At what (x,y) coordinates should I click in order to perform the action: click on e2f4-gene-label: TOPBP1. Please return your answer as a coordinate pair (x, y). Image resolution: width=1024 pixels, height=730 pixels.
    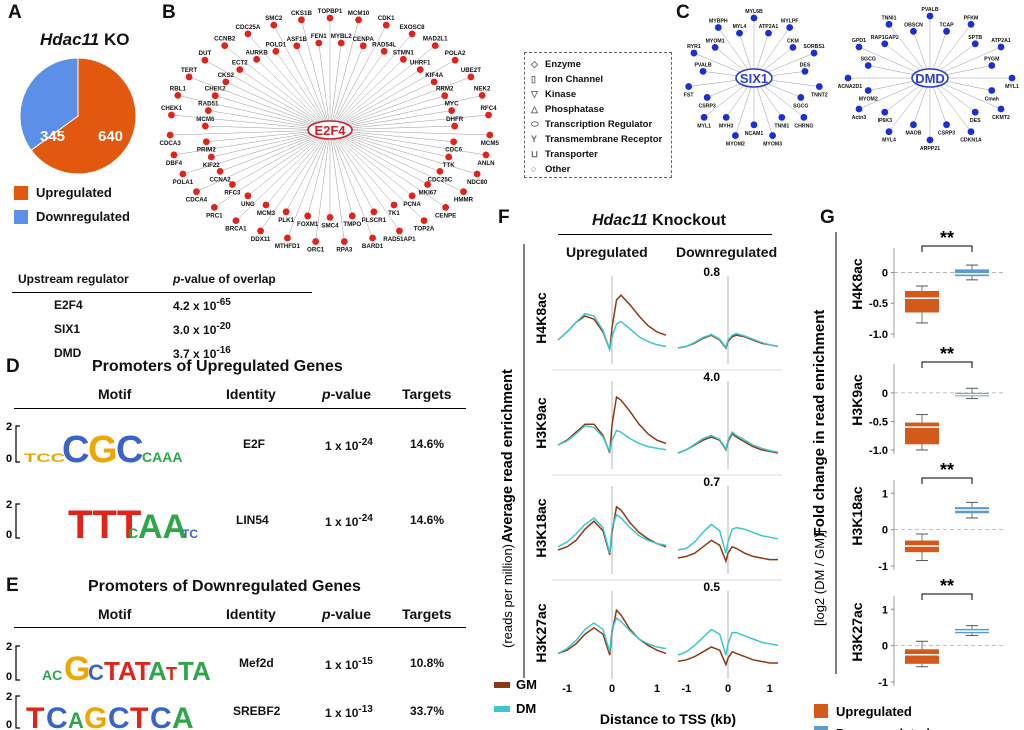
    Looking at the image, I should click on (330, 11).